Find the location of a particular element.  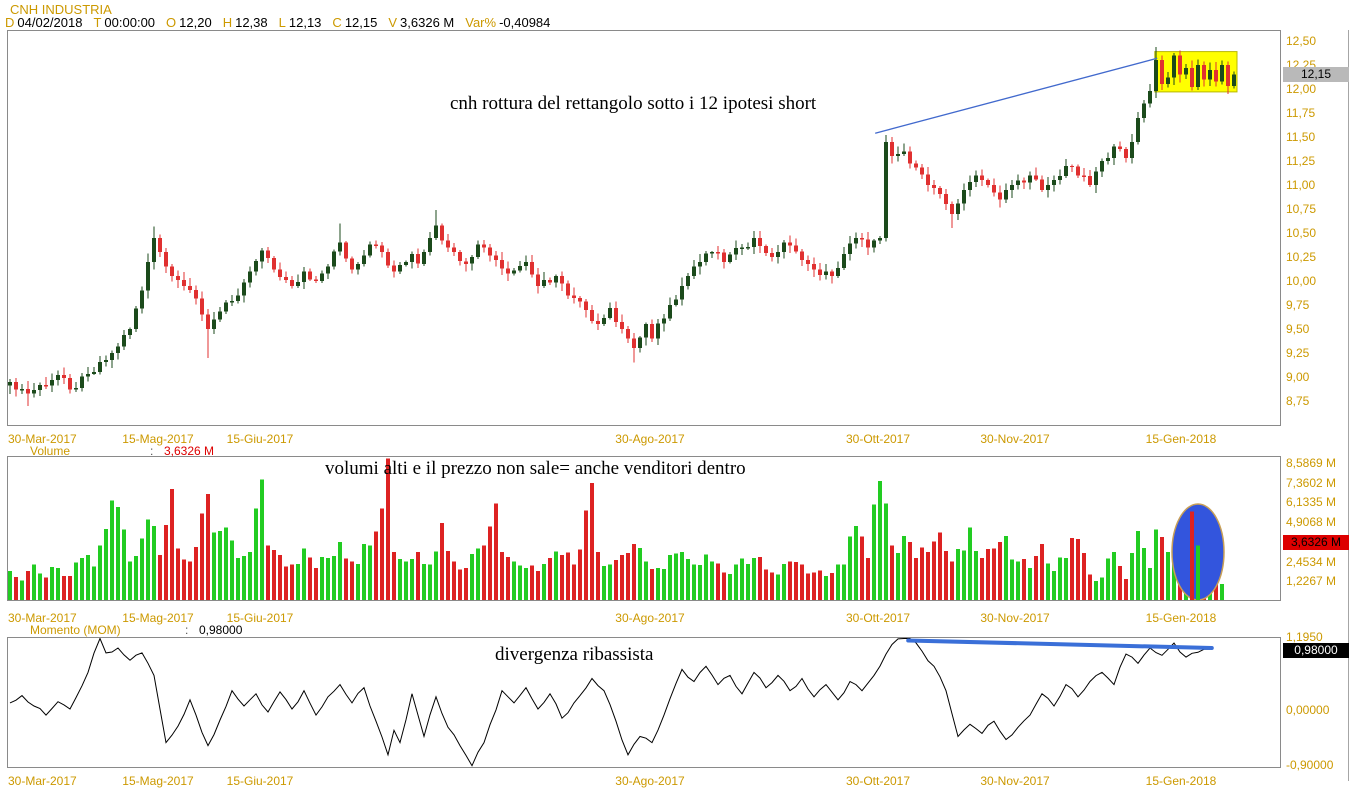

field-key: Var% is located at coordinates (481, 22).